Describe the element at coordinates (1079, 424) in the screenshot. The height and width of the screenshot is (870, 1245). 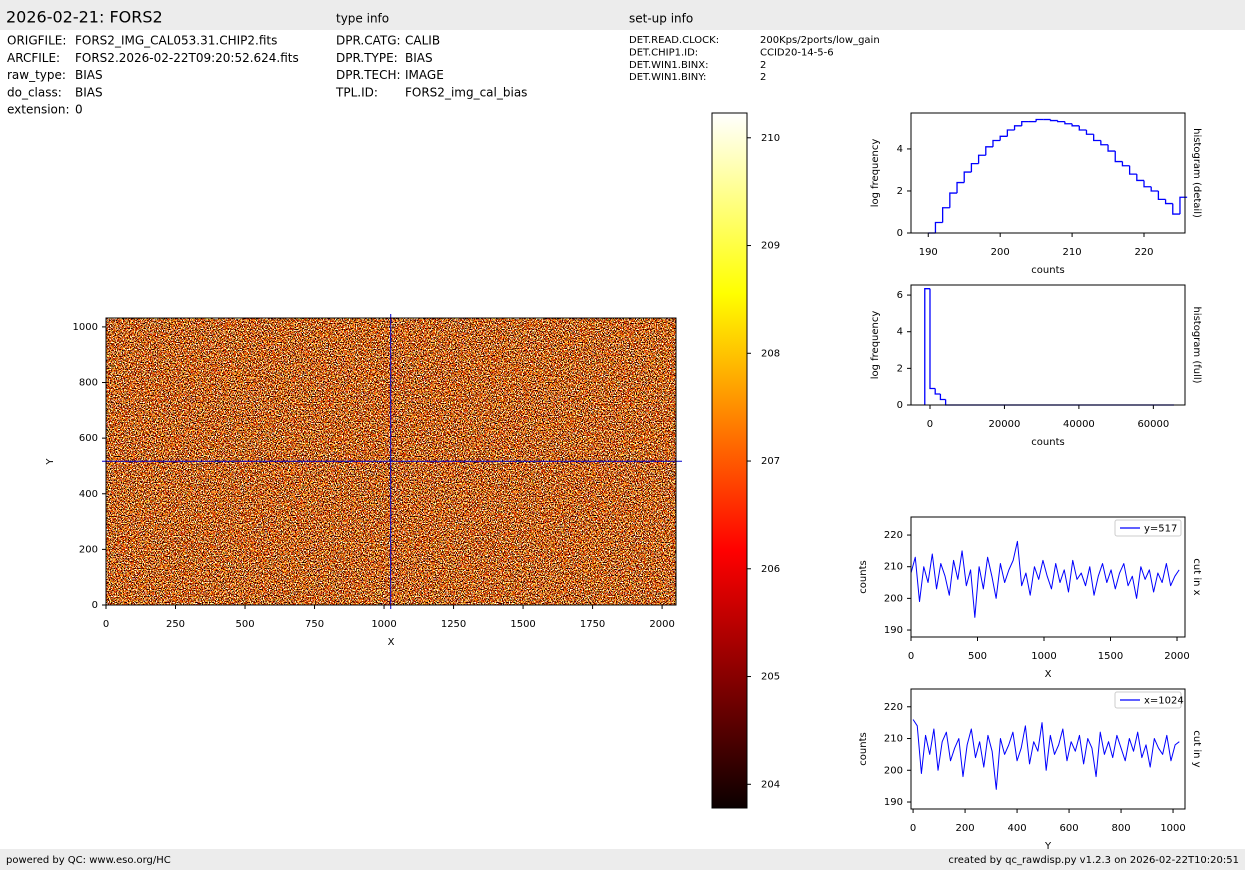
I see `x-tick-label: 40000` at that location.